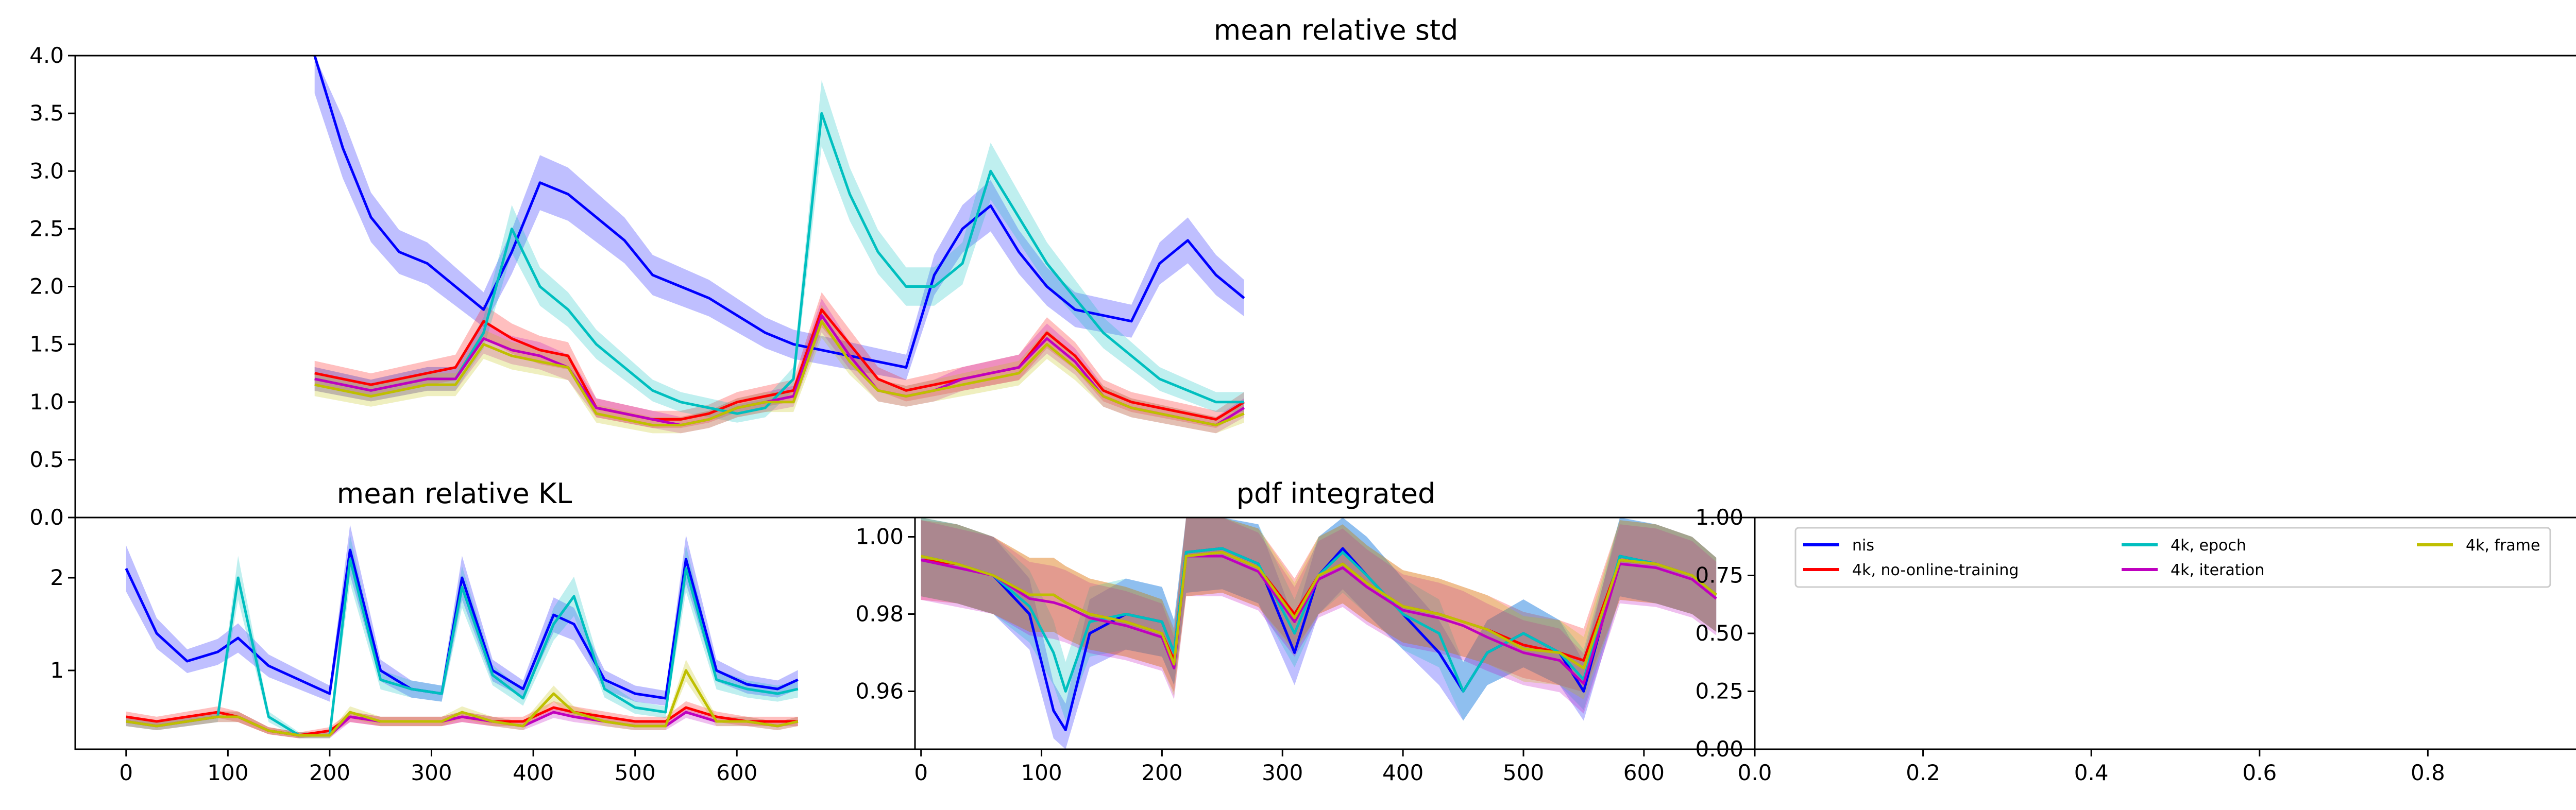 The height and width of the screenshot is (810, 2576). I want to click on legend-frame, so click(2172, 557).